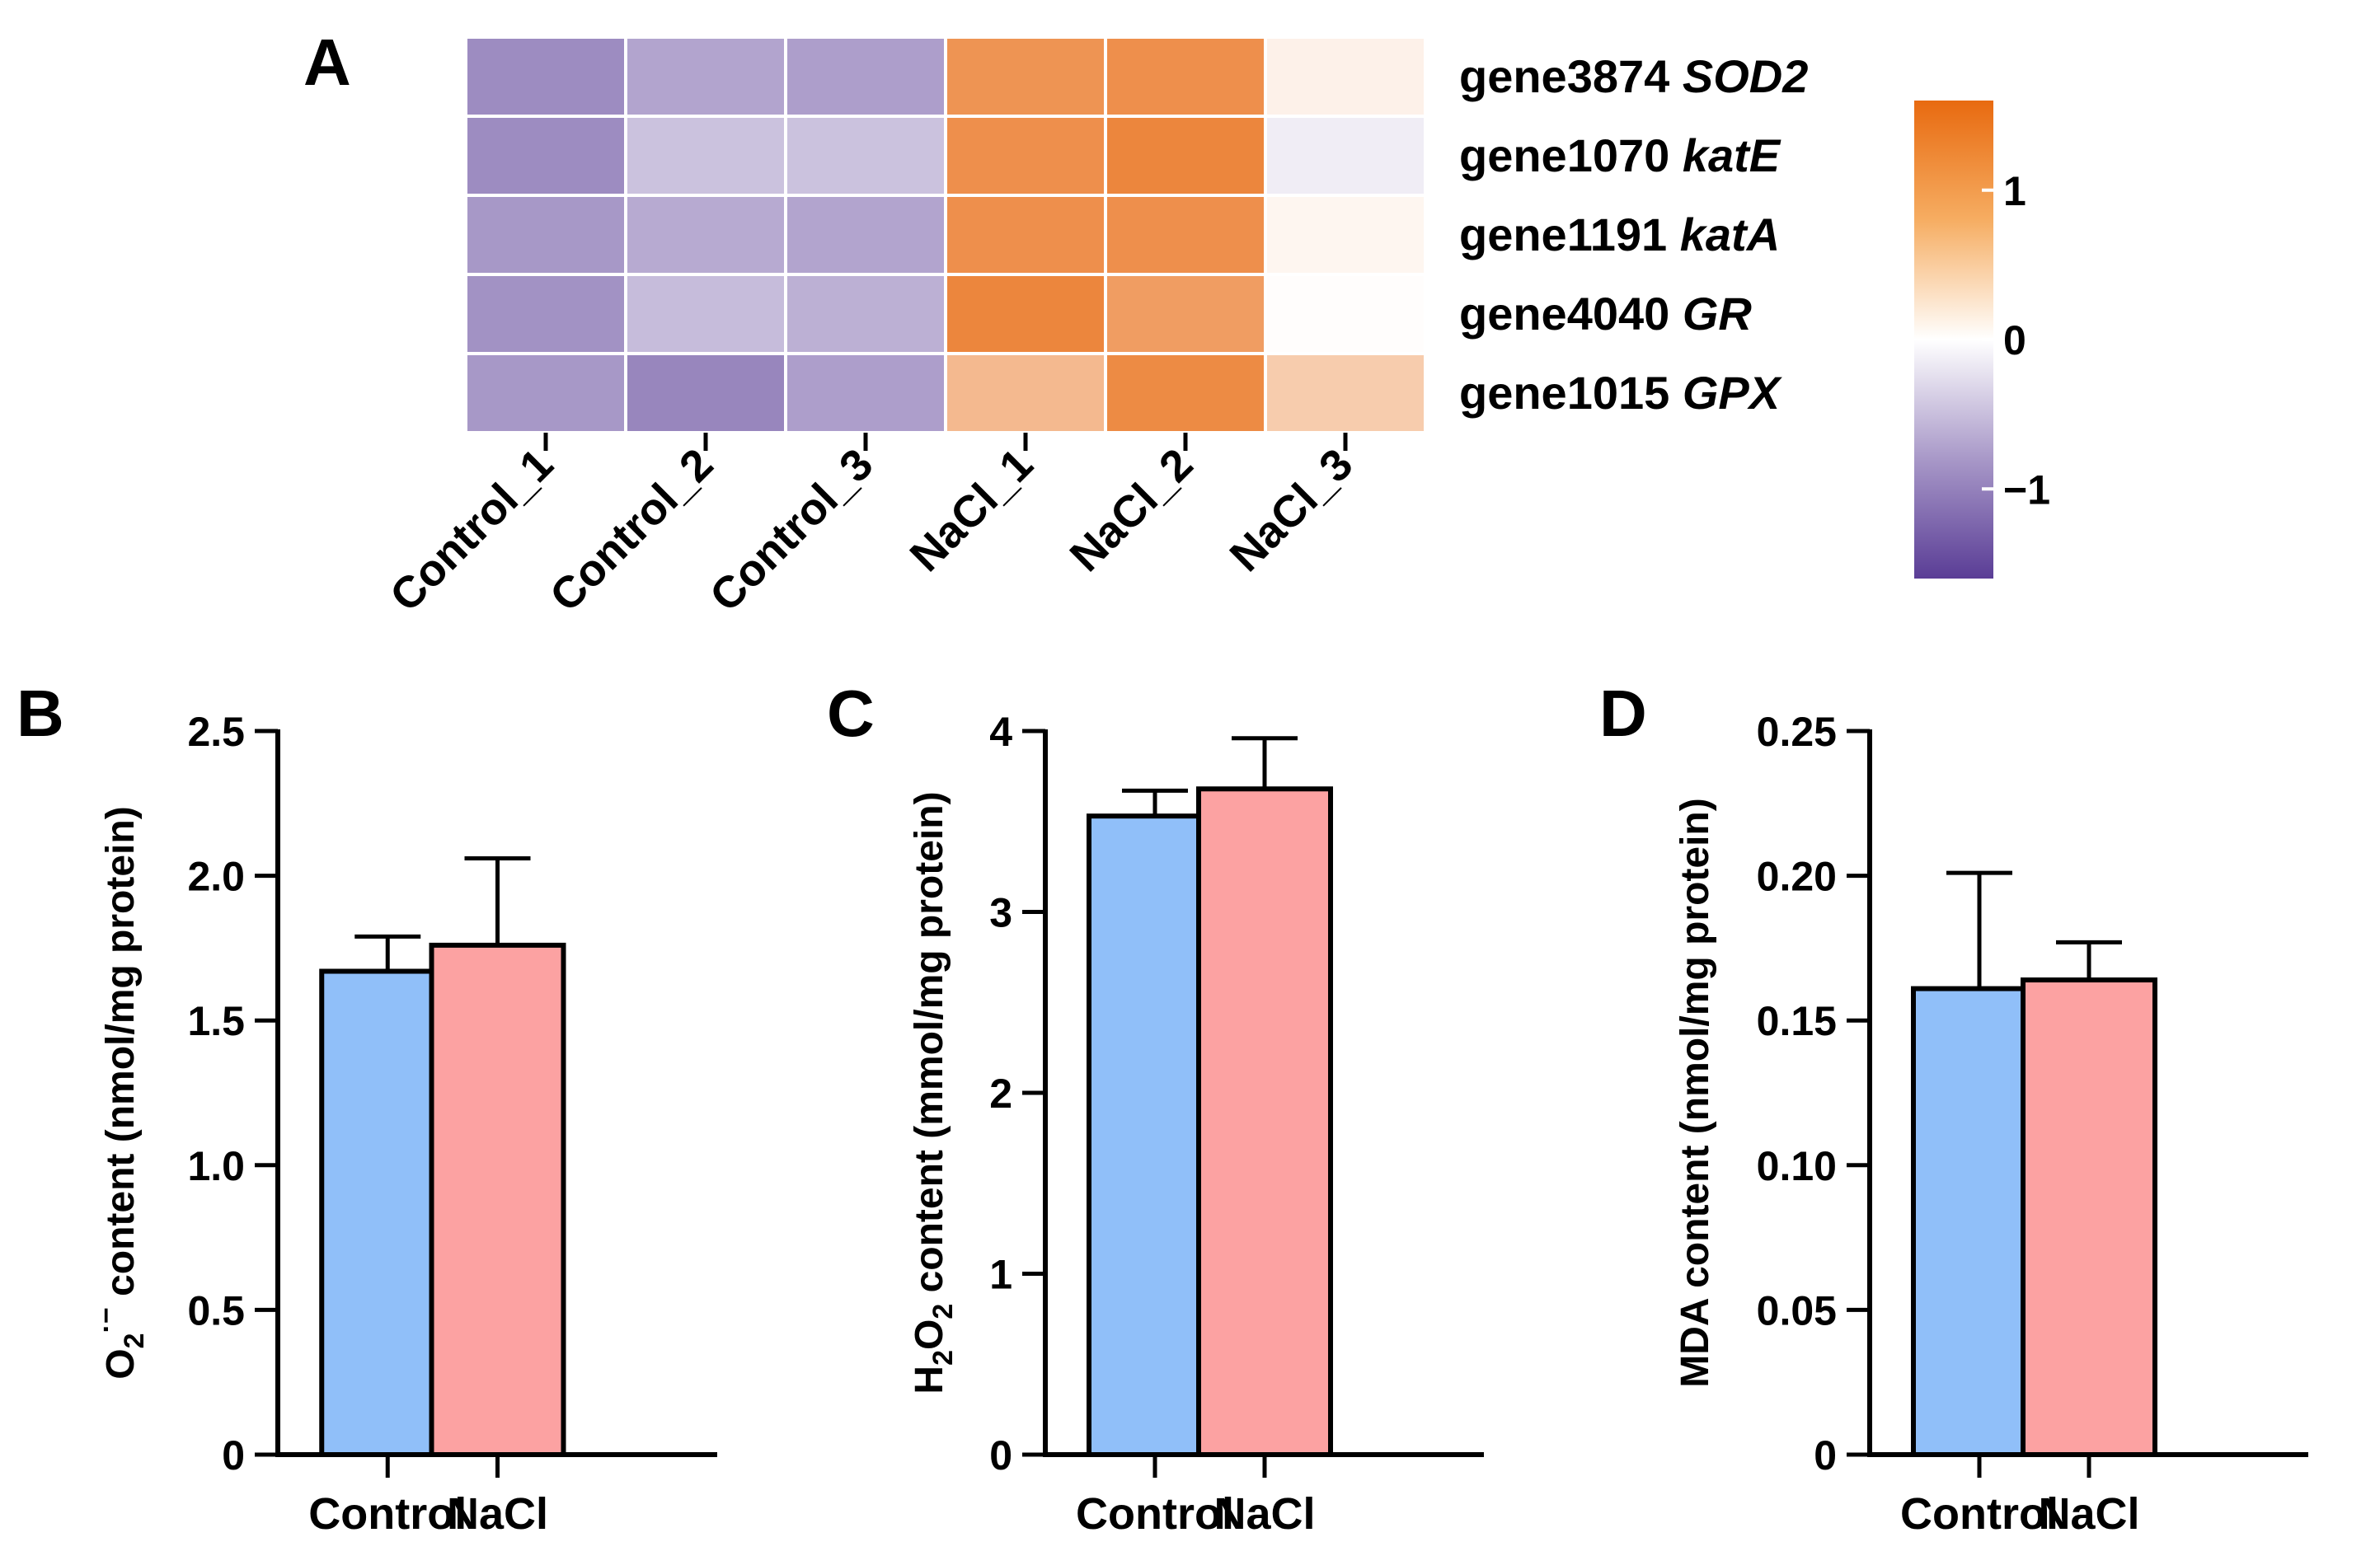 The width and height of the screenshot is (2380, 1556). What do you see at coordinates (216, 1021) in the screenshot?
I see `y-tick-label: 1.5` at bounding box center [216, 1021].